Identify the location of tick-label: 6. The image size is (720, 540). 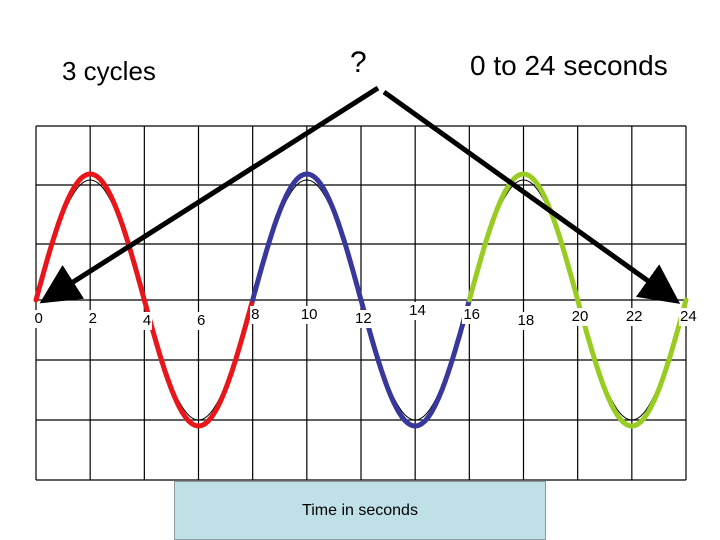
(201, 321).